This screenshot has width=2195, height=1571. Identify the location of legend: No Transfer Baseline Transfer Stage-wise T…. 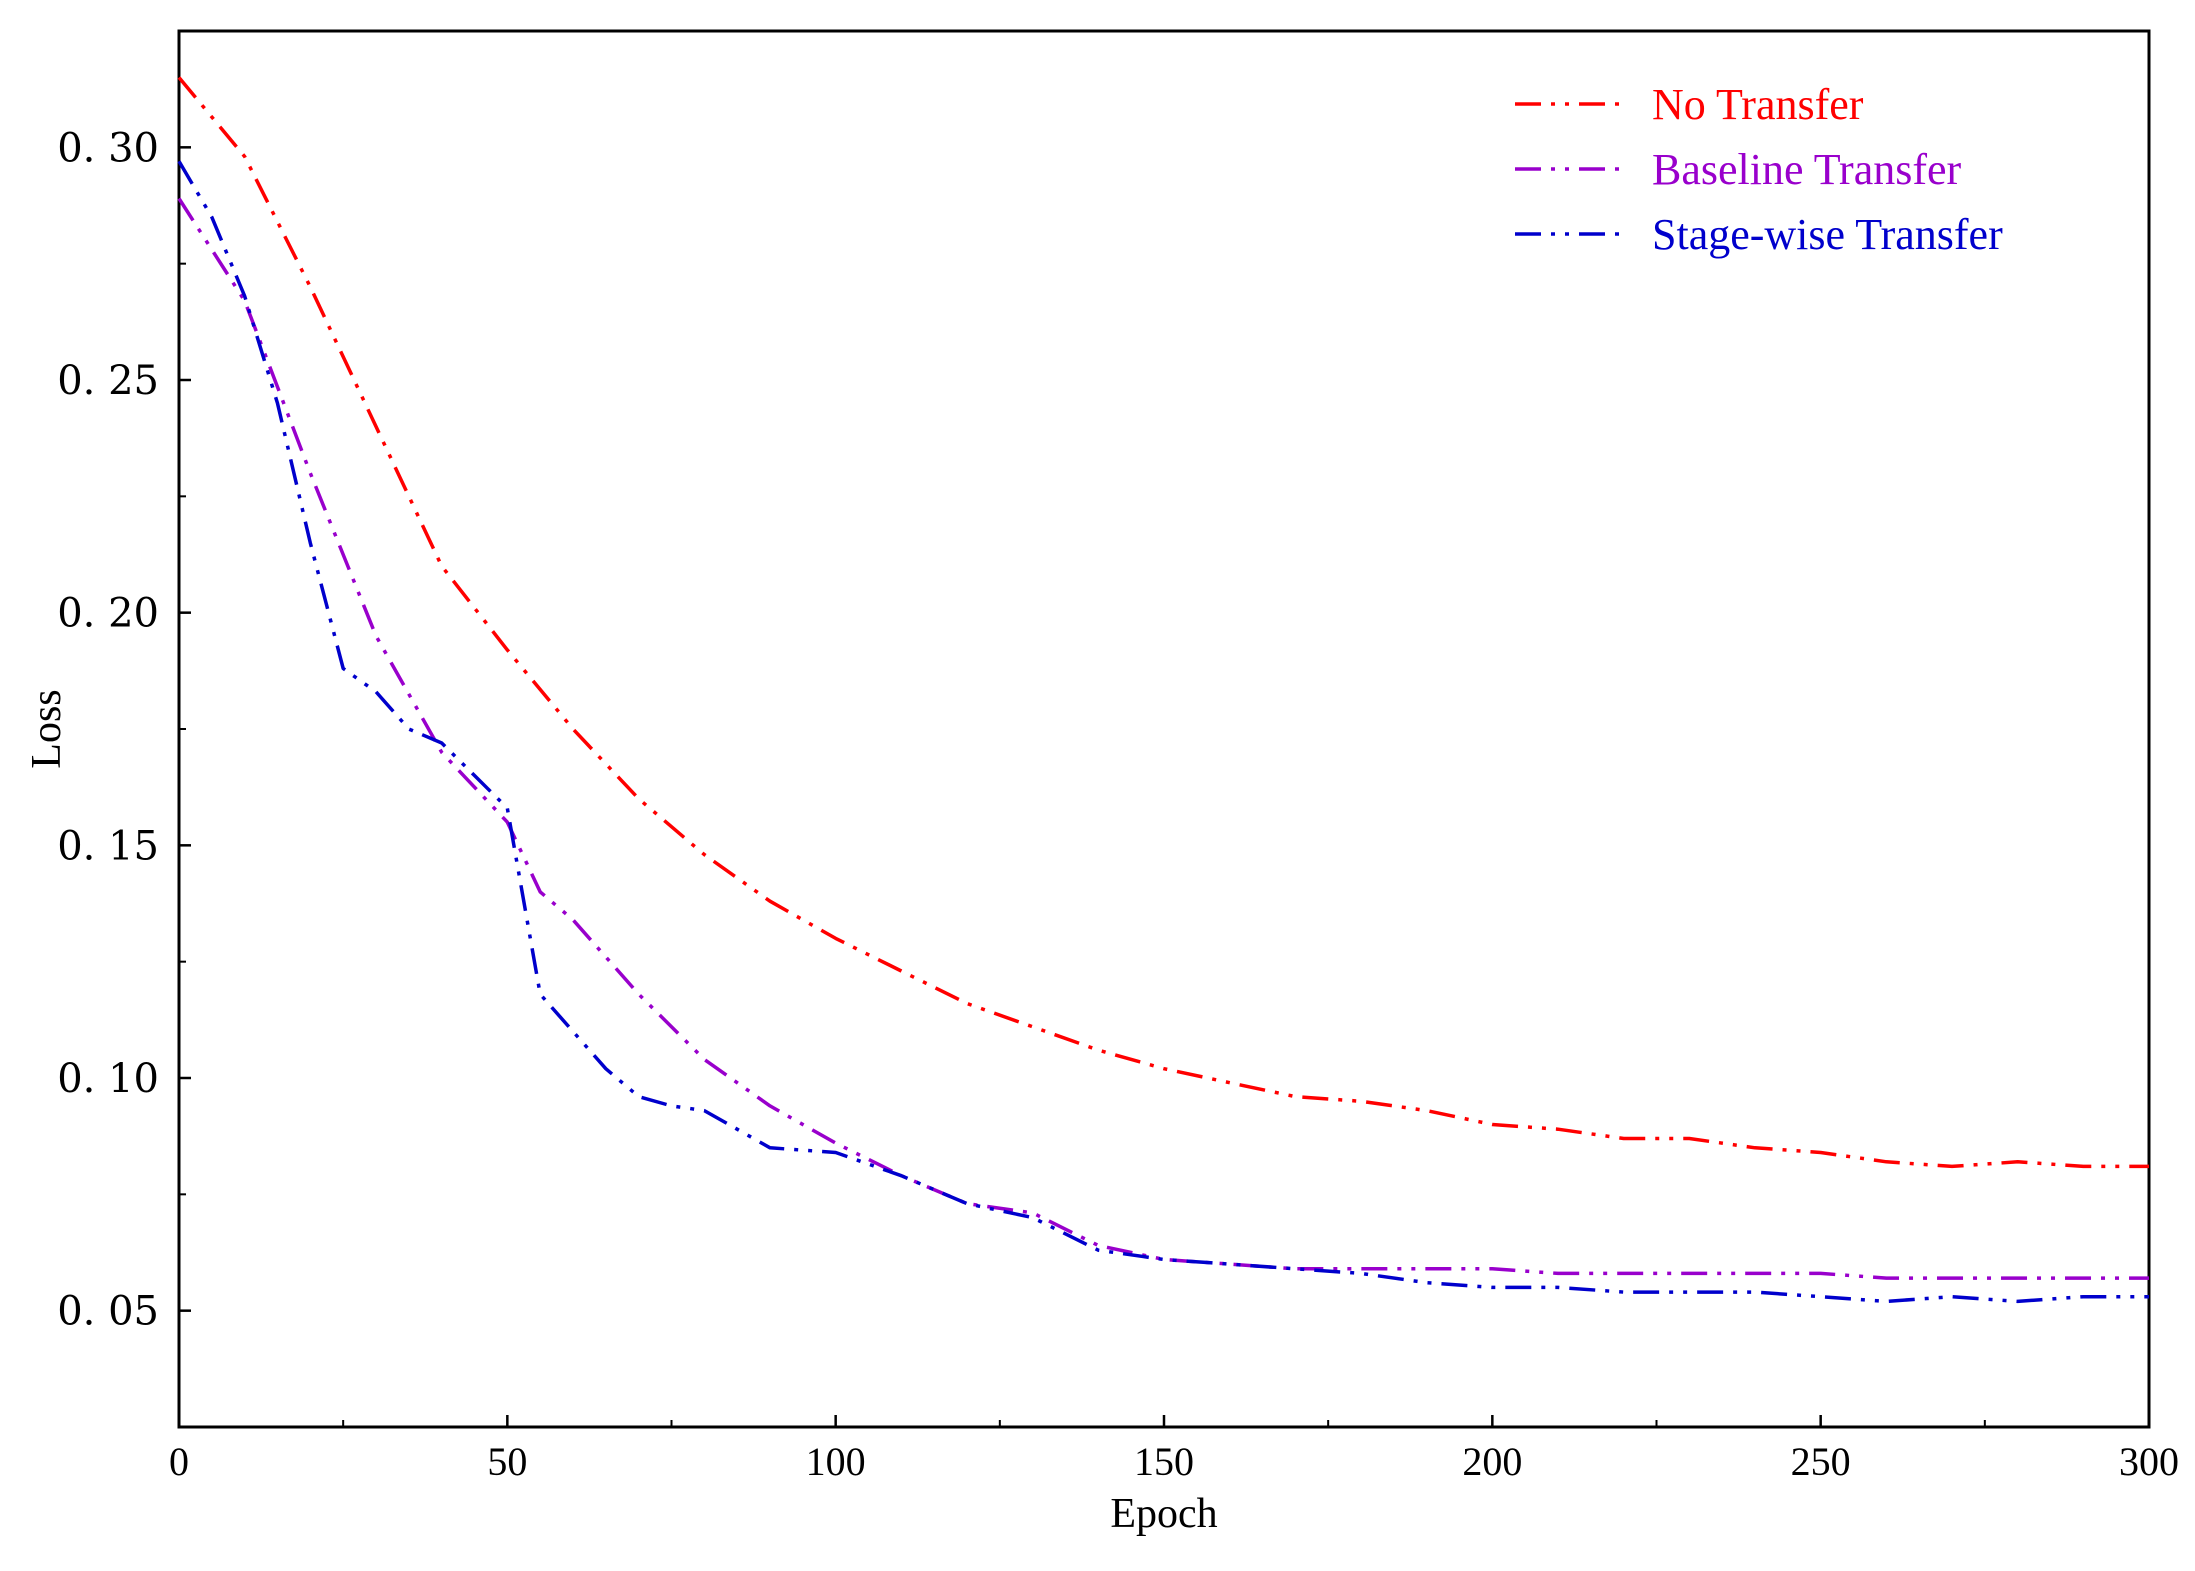
(1759, 169).